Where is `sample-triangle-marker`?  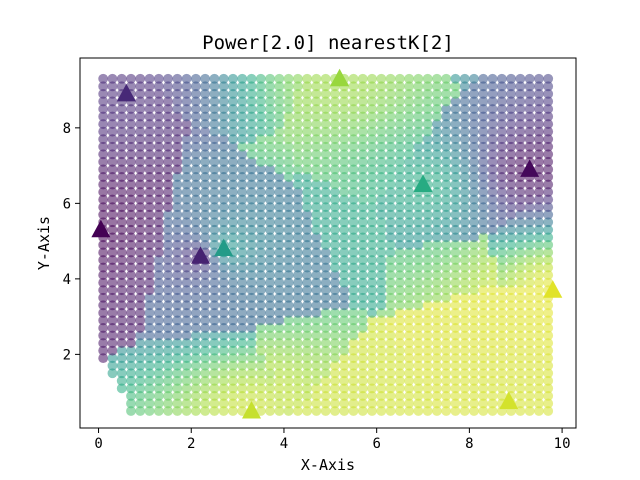
sample-triangle-marker is located at coordinates (509, 400).